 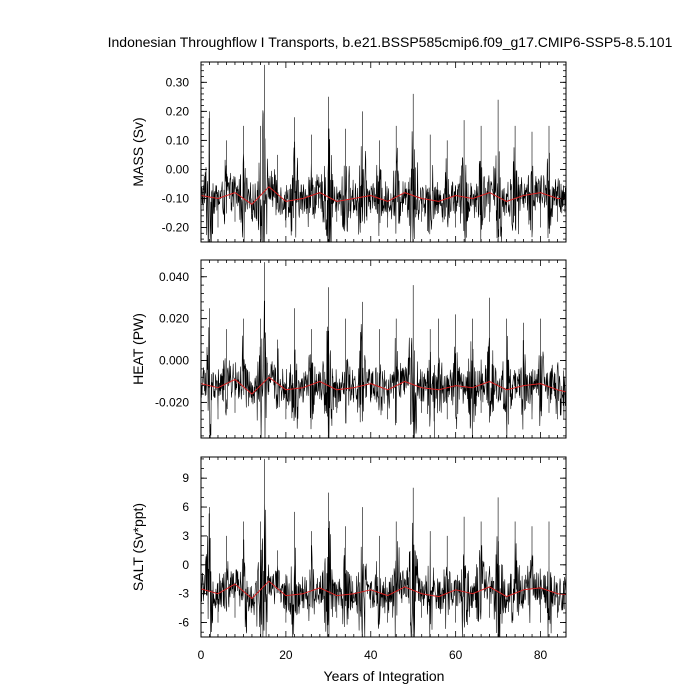 What do you see at coordinates (138, 151) in the screenshot?
I see `mass-y-axis-label: MASS (Sv)` at bounding box center [138, 151].